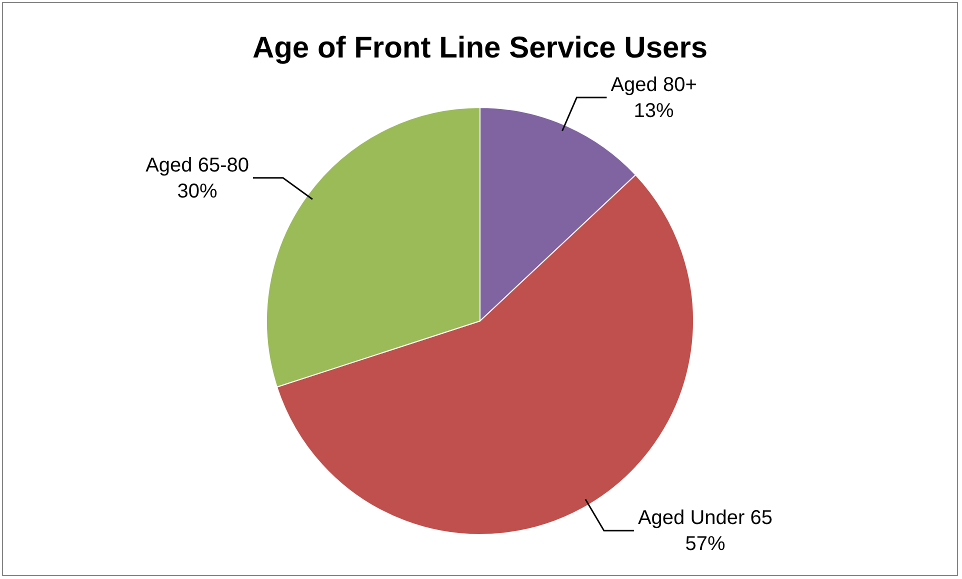 Image resolution: width=962 pixels, height=579 pixels. What do you see at coordinates (705, 544) in the screenshot?
I see `data-label: 57%` at bounding box center [705, 544].